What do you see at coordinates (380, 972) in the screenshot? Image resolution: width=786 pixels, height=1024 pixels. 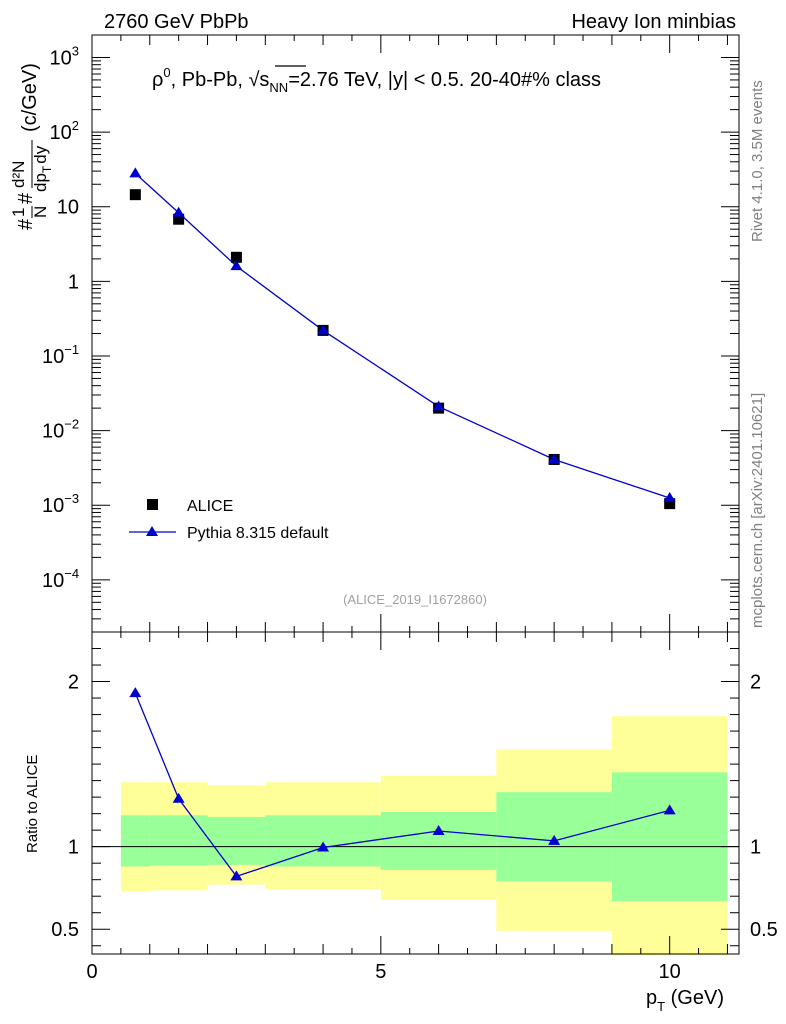 I see `x-tick-label: 5` at bounding box center [380, 972].